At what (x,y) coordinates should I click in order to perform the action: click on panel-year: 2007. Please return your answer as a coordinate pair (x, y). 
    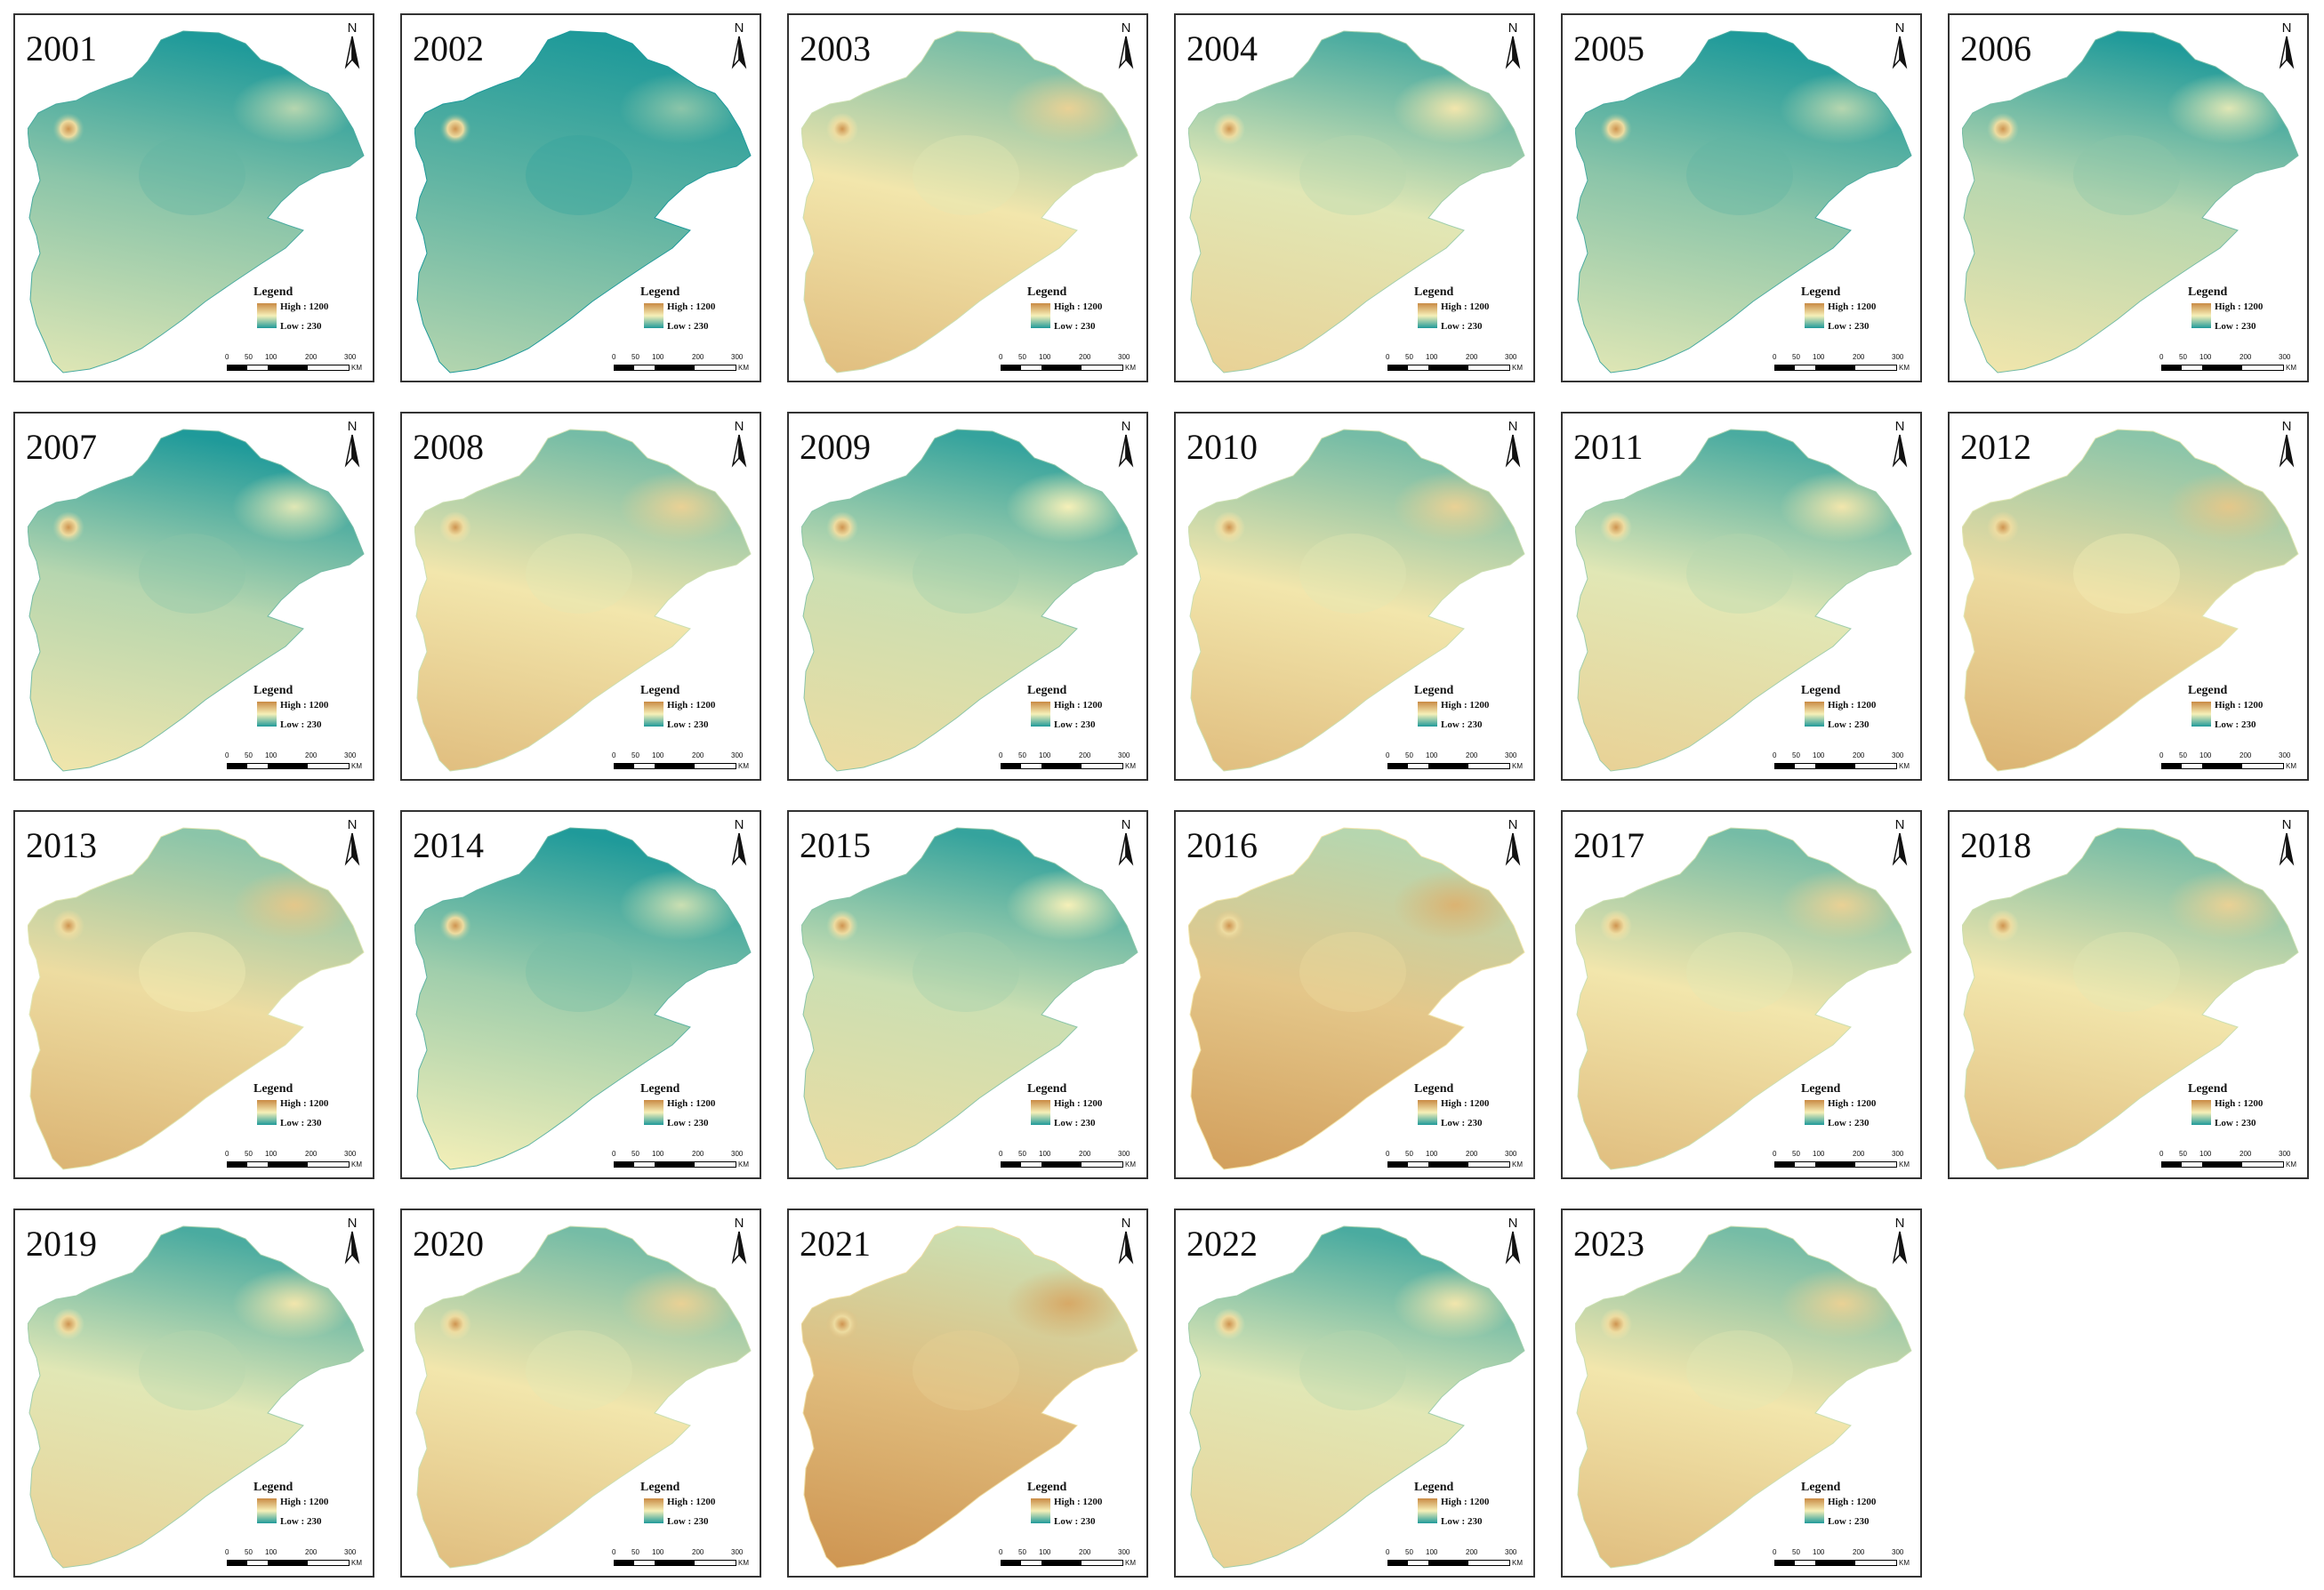
    Looking at the image, I should click on (62, 447).